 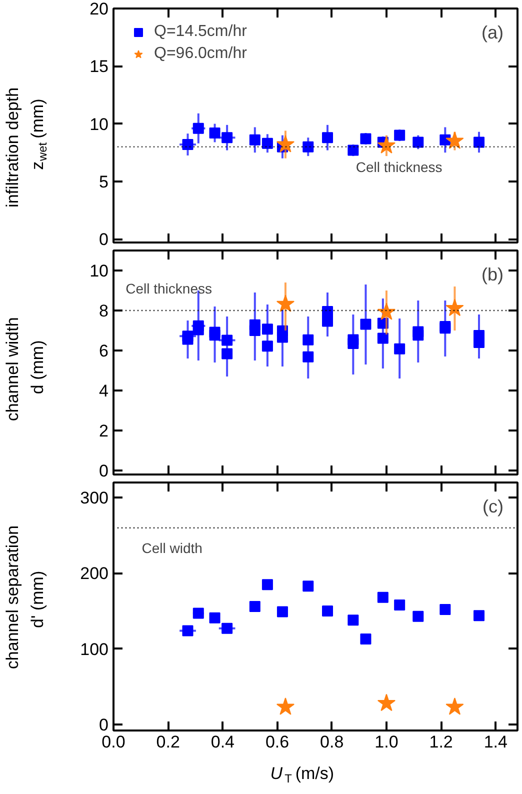 What do you see at coordinates (94, 649) in the screenshot?
I see `y-tick-label: 100` at bounding box center [94, 649].